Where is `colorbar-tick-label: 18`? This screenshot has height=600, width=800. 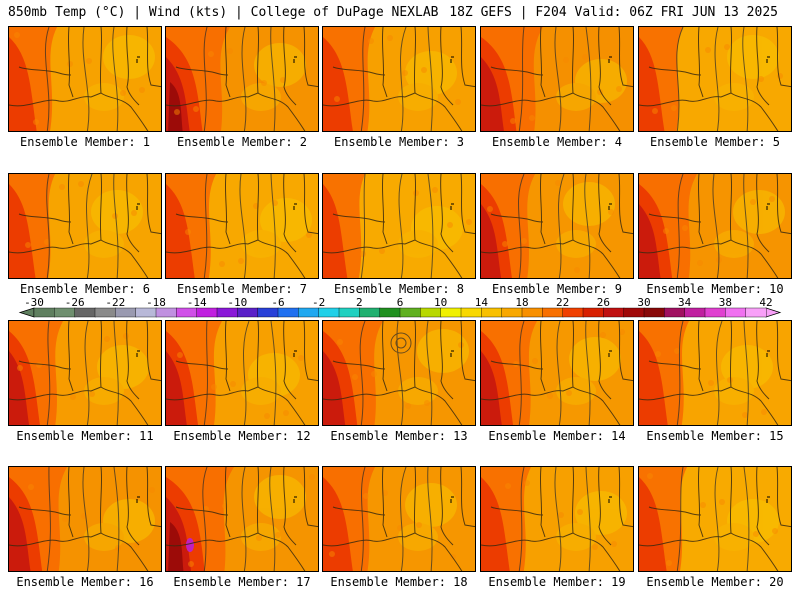 colorbar-tick-label: 18 is located at coordinates (521, 302).